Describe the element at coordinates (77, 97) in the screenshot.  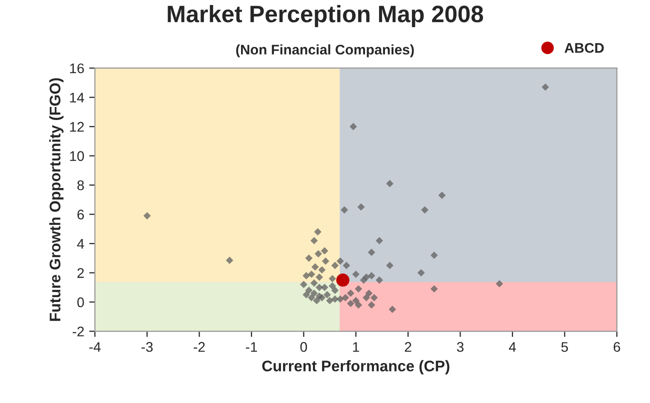
I see `y-tick-label: 14` at that location.